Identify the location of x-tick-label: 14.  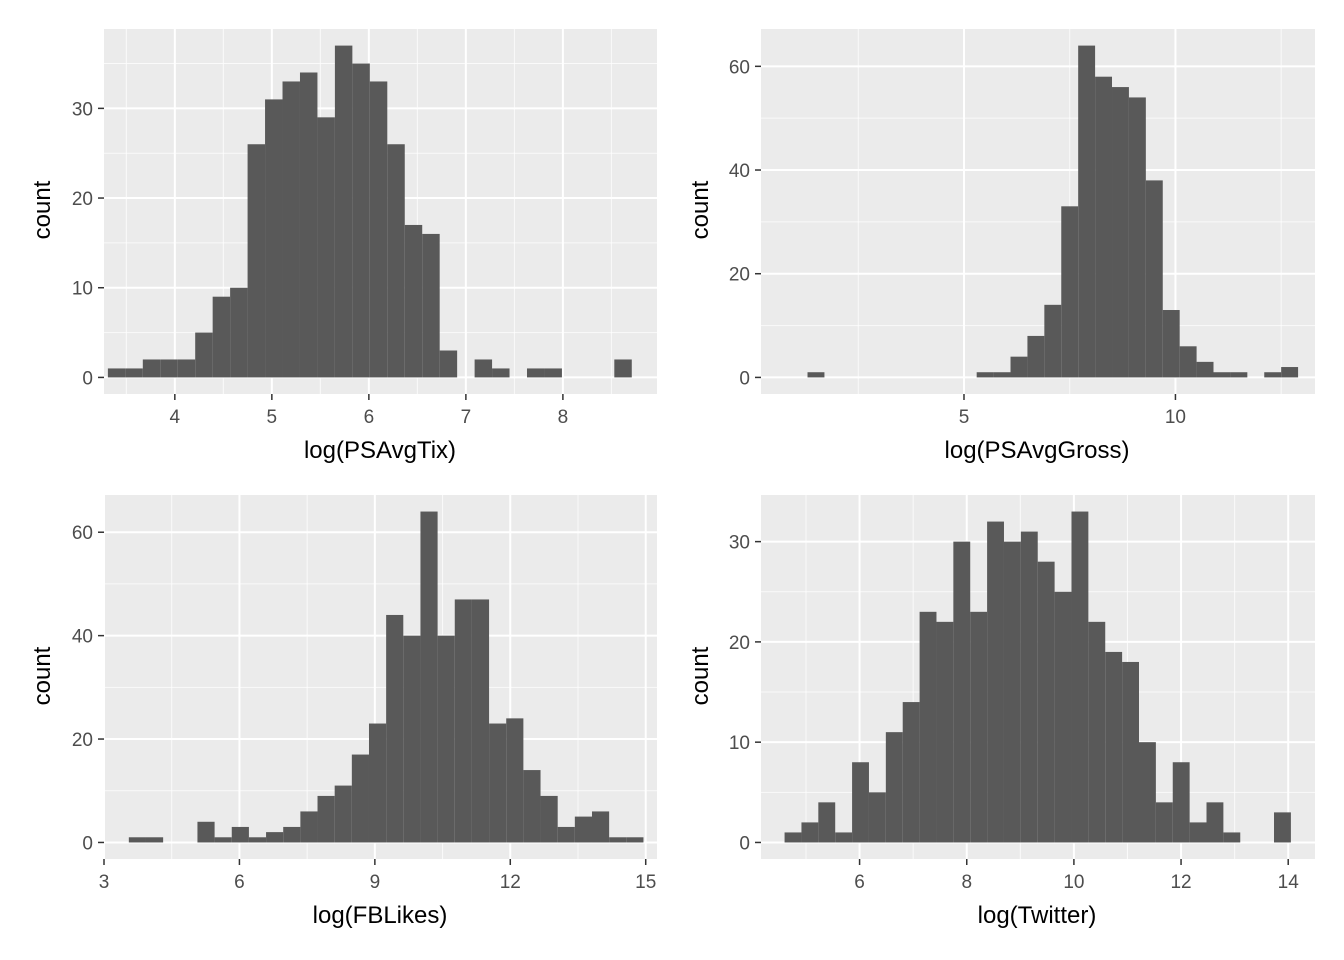
(1289, 882).